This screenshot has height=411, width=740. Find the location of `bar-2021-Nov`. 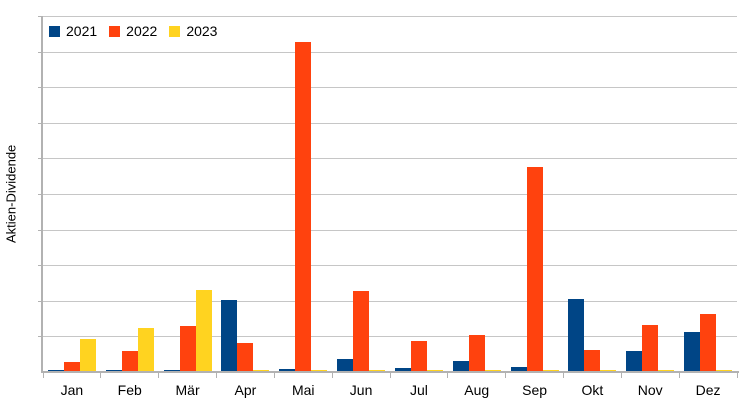

bar-2021-Nov is located at coordinates (634, 361).